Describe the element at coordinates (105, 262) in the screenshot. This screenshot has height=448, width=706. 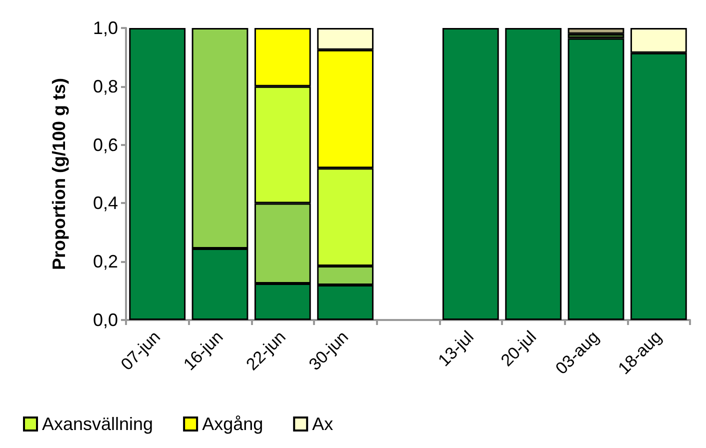
I see `y-tick-label: 0,2` at that location.